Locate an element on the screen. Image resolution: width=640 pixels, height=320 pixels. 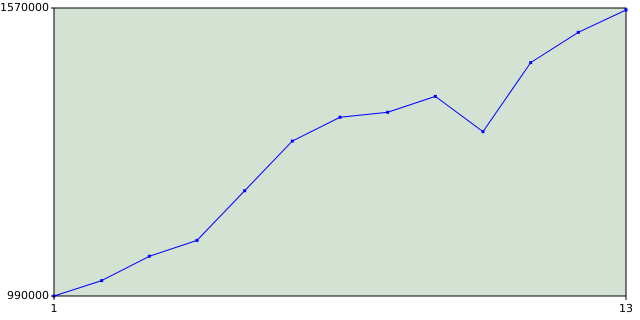
x-tick-label: 13 is located at coordinates (626, 308).